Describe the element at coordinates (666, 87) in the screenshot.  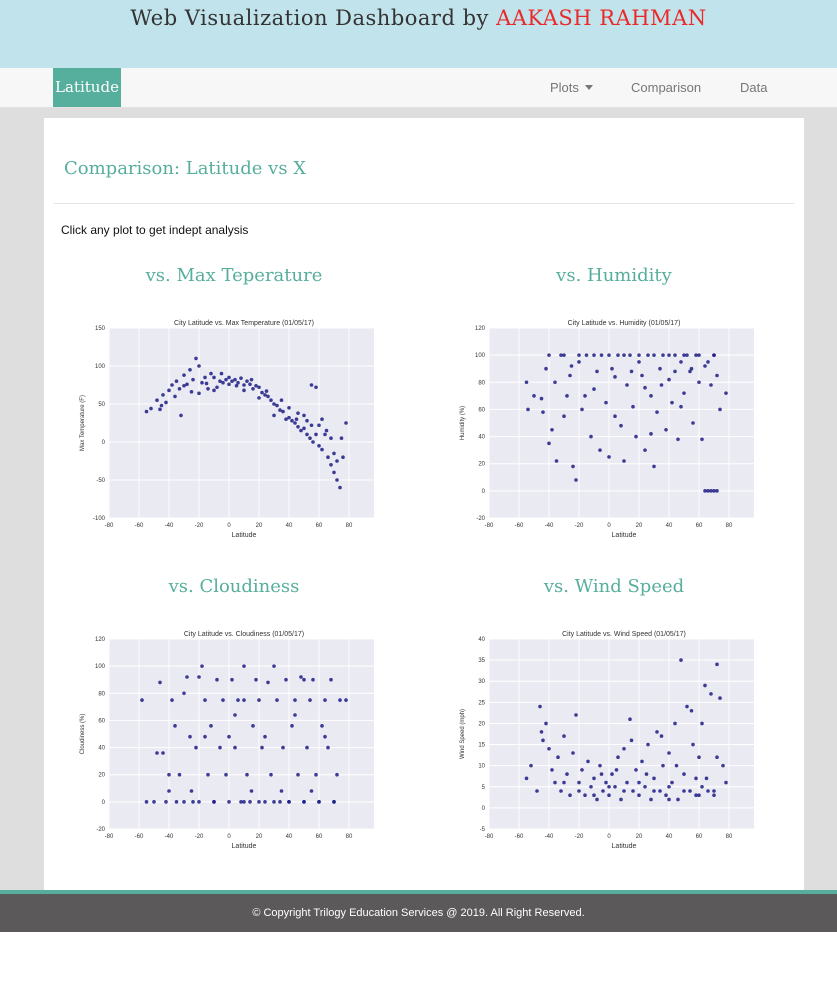
I see `nav-comparison: Comparison` at that location.